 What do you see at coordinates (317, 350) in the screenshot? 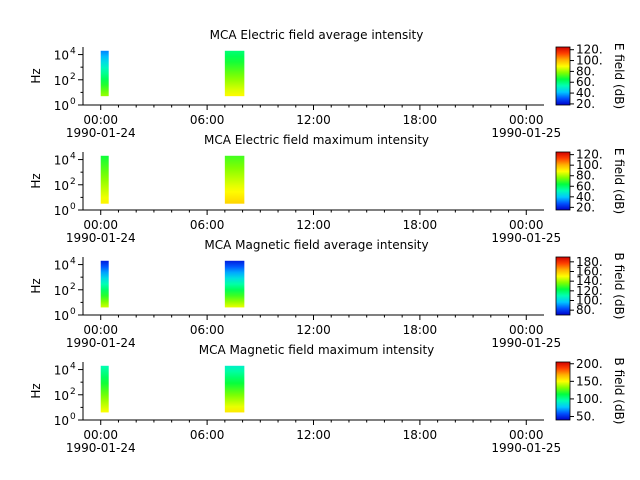
I see `panel-title: MCA Magnetic field maximum intensity` at bounding box center [317, 350].